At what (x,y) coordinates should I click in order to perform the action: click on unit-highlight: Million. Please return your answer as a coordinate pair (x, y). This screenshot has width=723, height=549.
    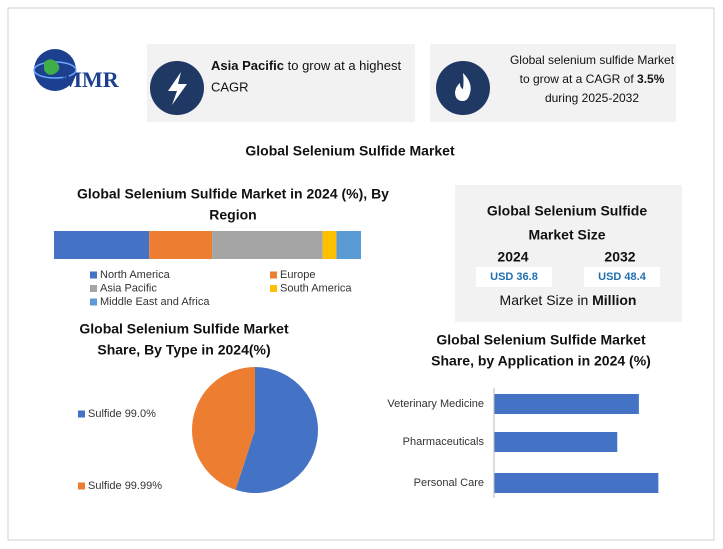
    Looking at the image, I should click on (614, 300).